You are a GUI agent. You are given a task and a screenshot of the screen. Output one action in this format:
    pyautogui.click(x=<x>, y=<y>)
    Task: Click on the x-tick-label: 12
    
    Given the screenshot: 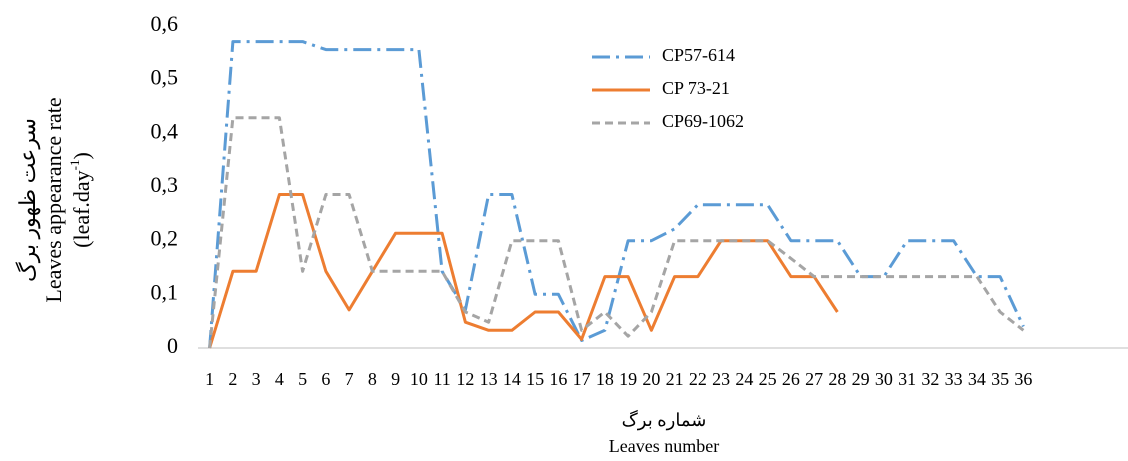 What is the action you would take?
    pyautogui.click(x=465, y=379)
    